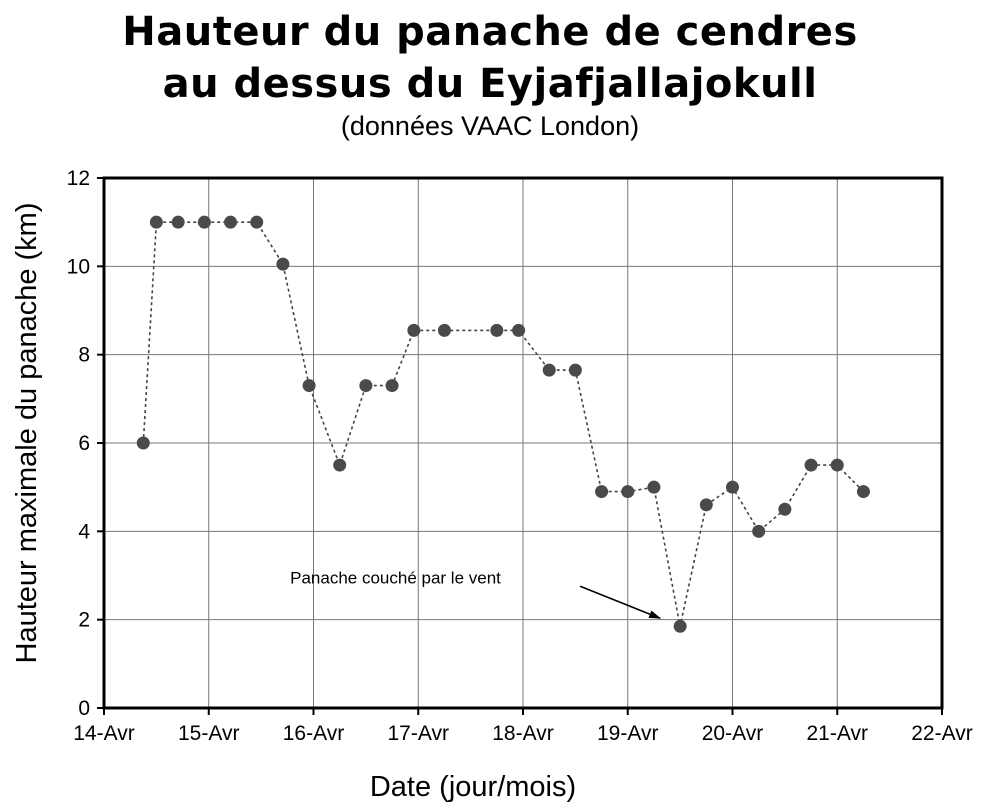 This screenshot has height=808, width=1000. Describe the element at coordinates (490, 32) in the screenshot. I see `chart-title-line-1: Hauteur du panache de cendres` at that location.